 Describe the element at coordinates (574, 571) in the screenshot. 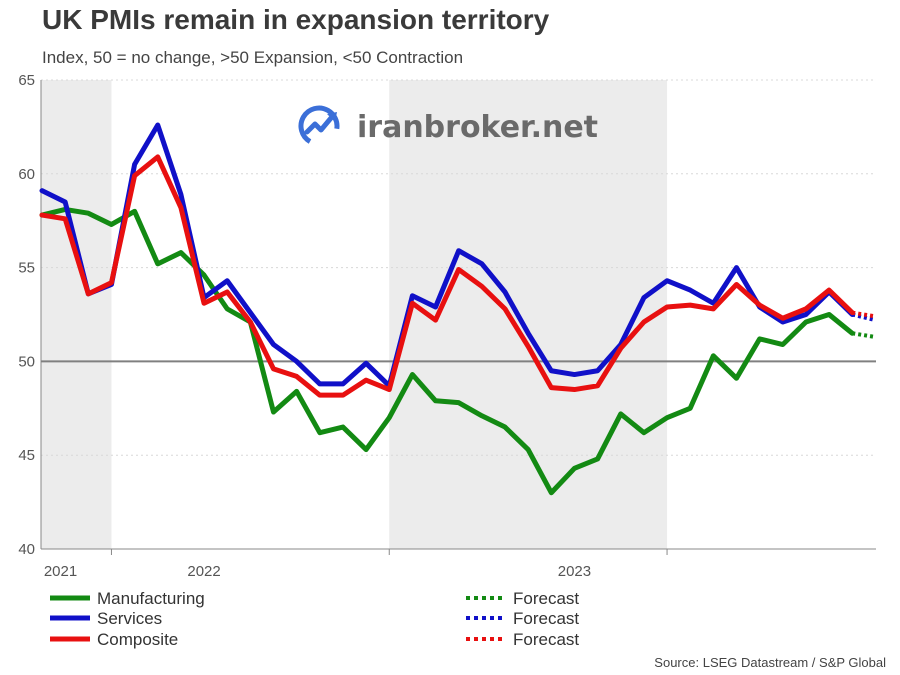

I see `x-year-label: 2023` at that location.